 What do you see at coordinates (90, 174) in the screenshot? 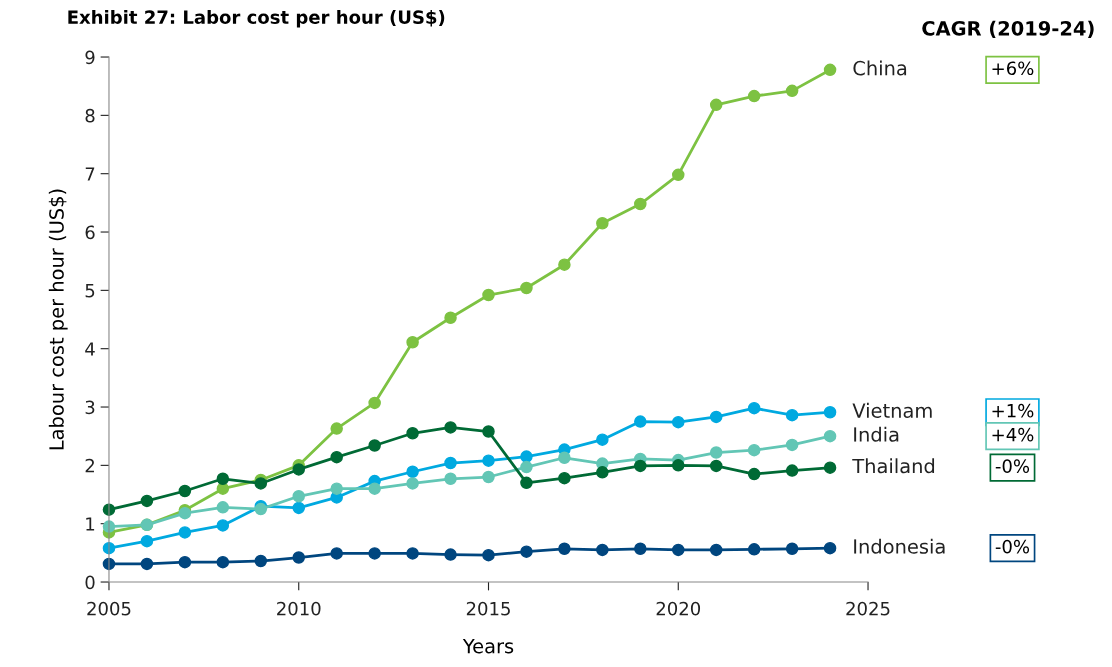
I see `y-tick-label: 7` at bounding box center [90, 174].